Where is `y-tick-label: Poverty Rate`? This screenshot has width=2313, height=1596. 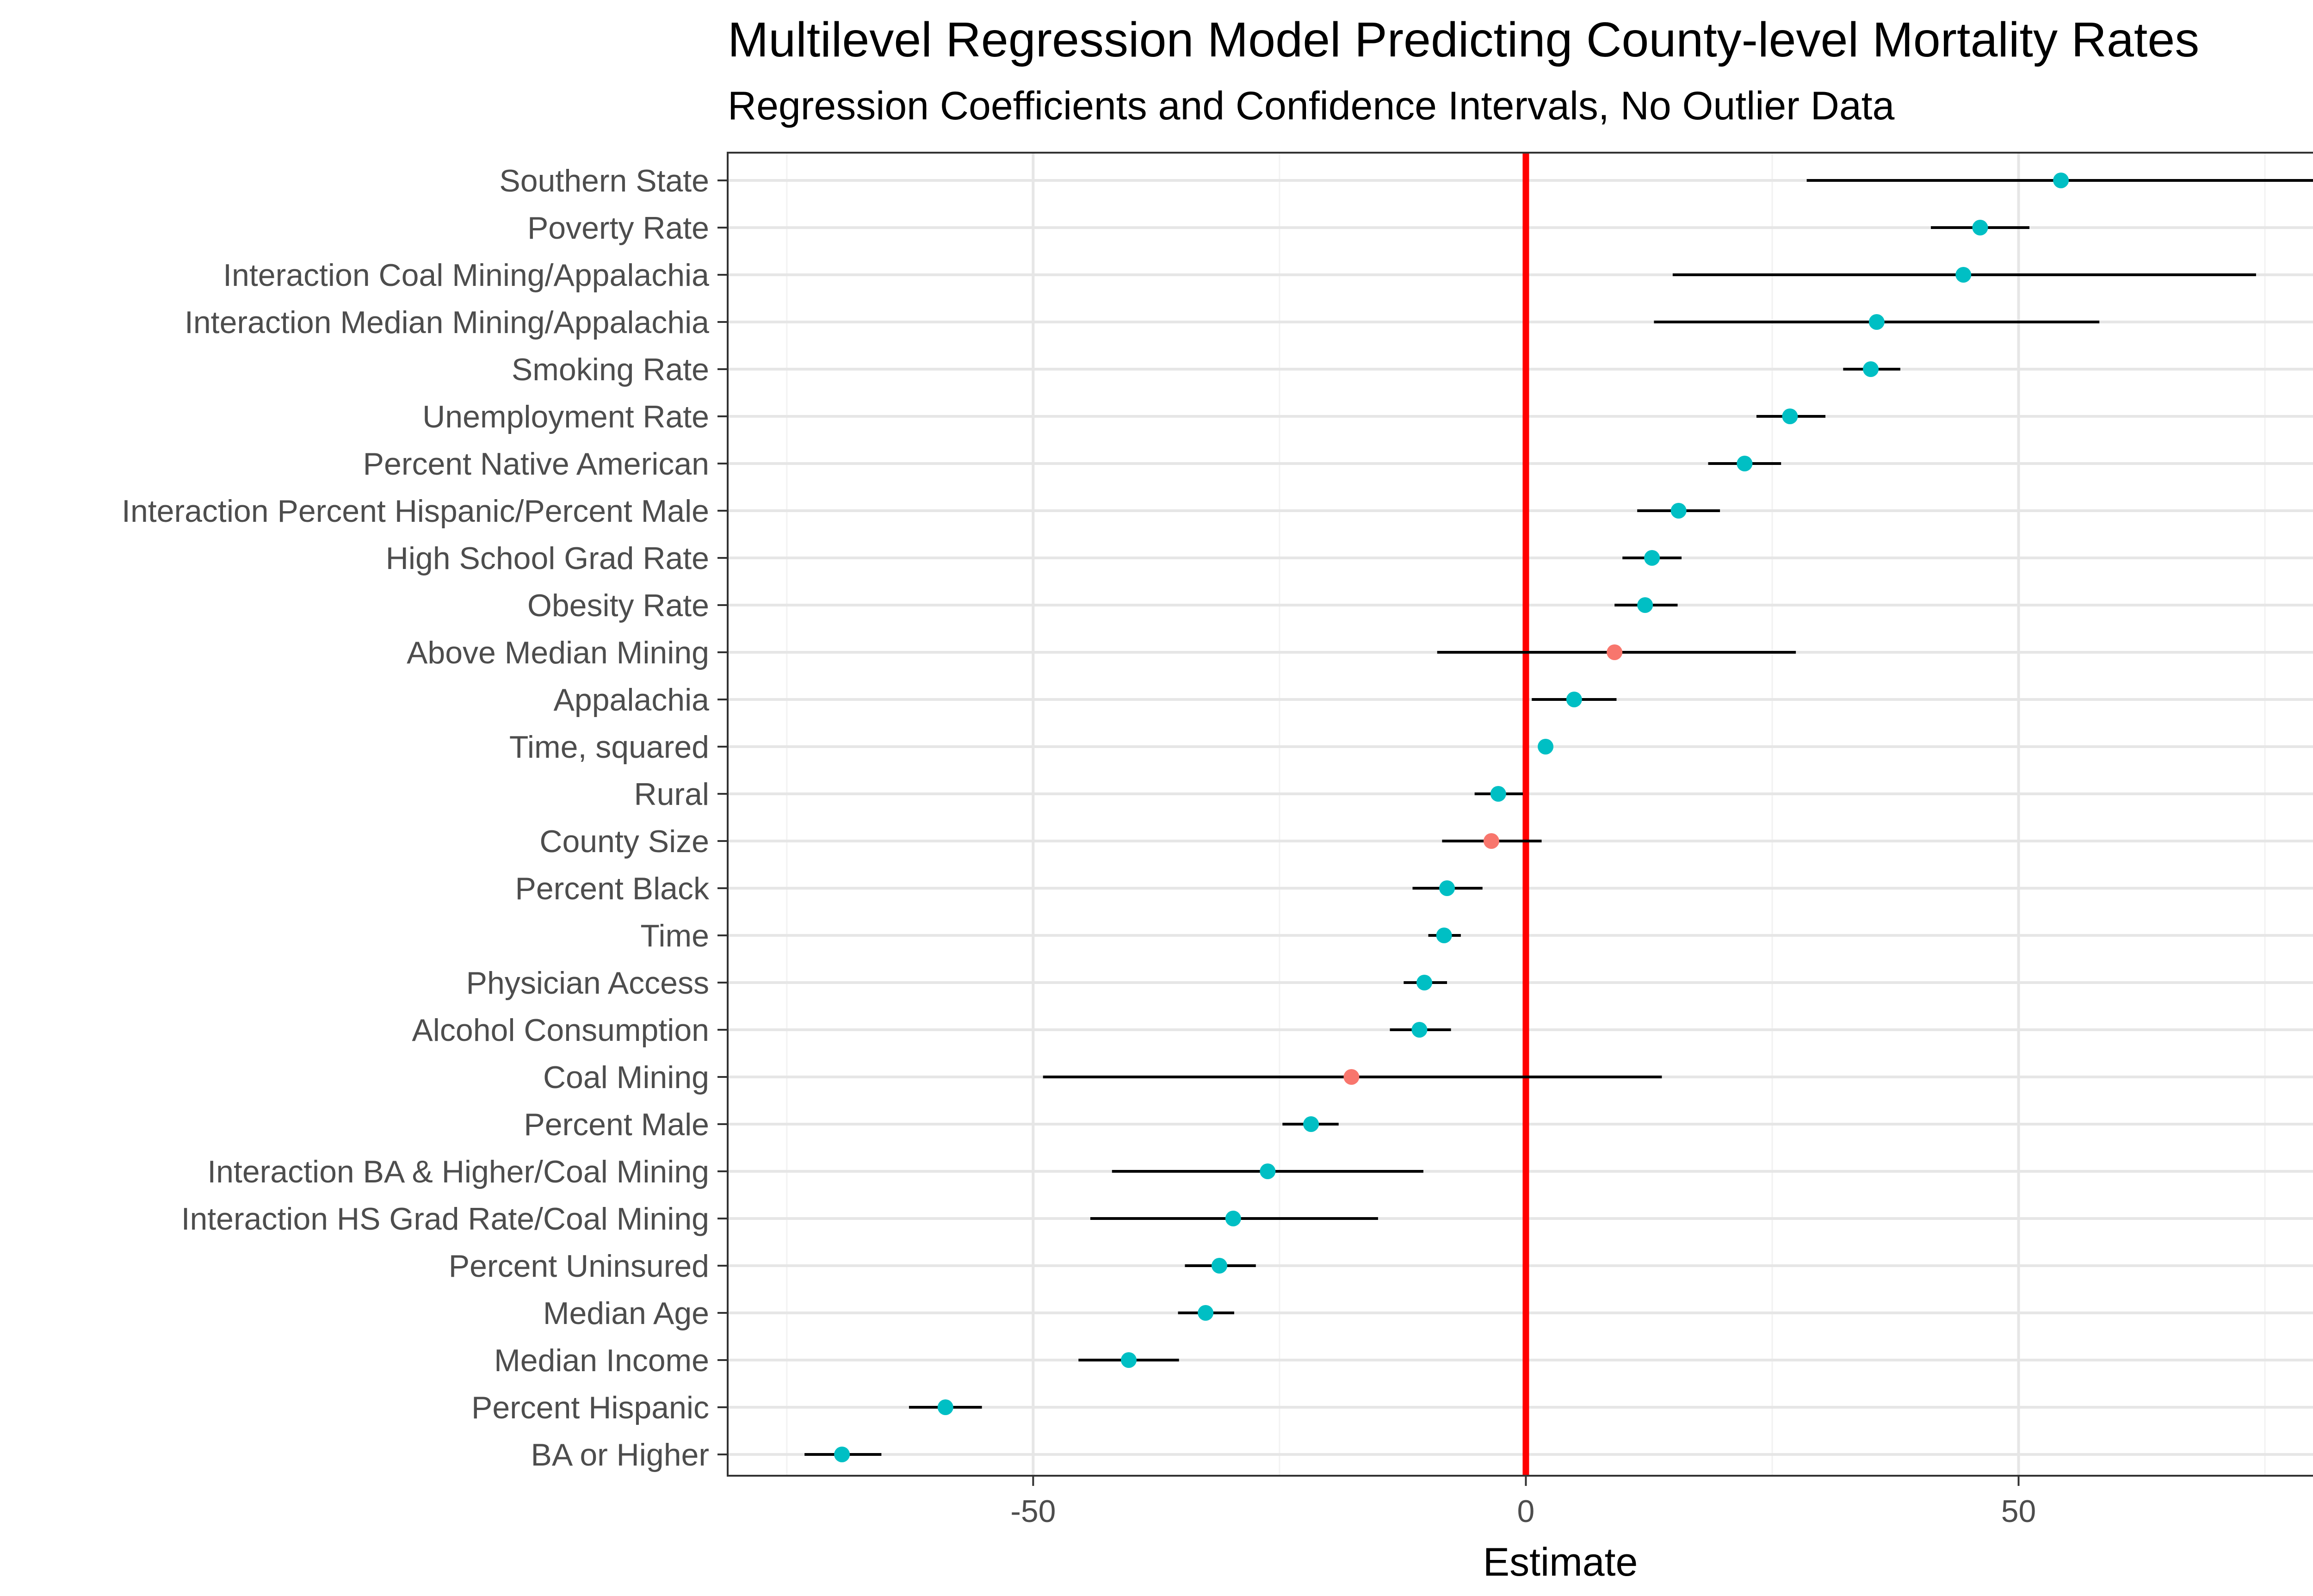
y-tick-label: Poverty Rate is located at coordinates (618, 228).